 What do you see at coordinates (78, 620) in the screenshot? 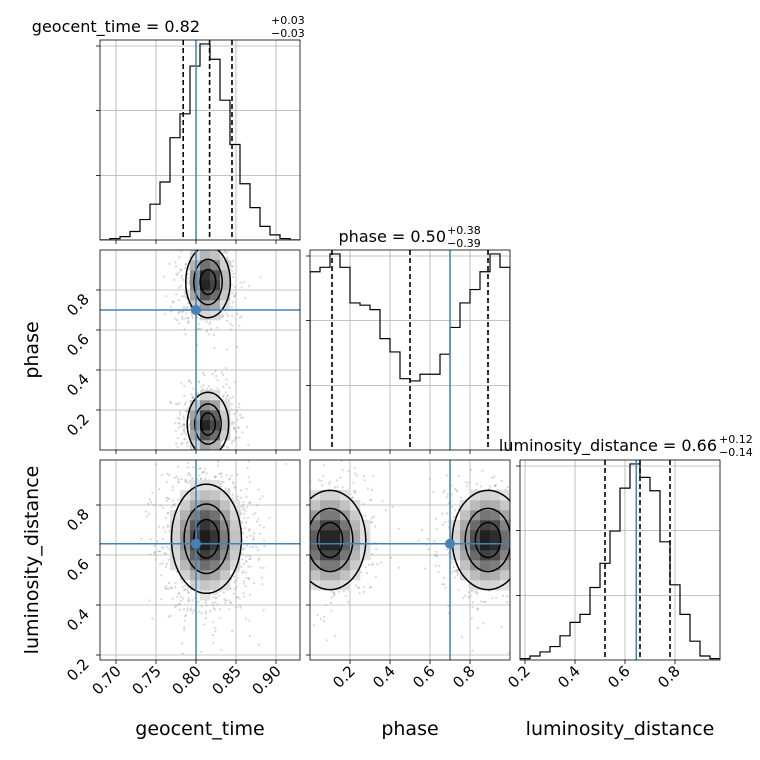
I see `y-tick-label-luminosity-distance: 0.4` at bounding box center [78, 620].